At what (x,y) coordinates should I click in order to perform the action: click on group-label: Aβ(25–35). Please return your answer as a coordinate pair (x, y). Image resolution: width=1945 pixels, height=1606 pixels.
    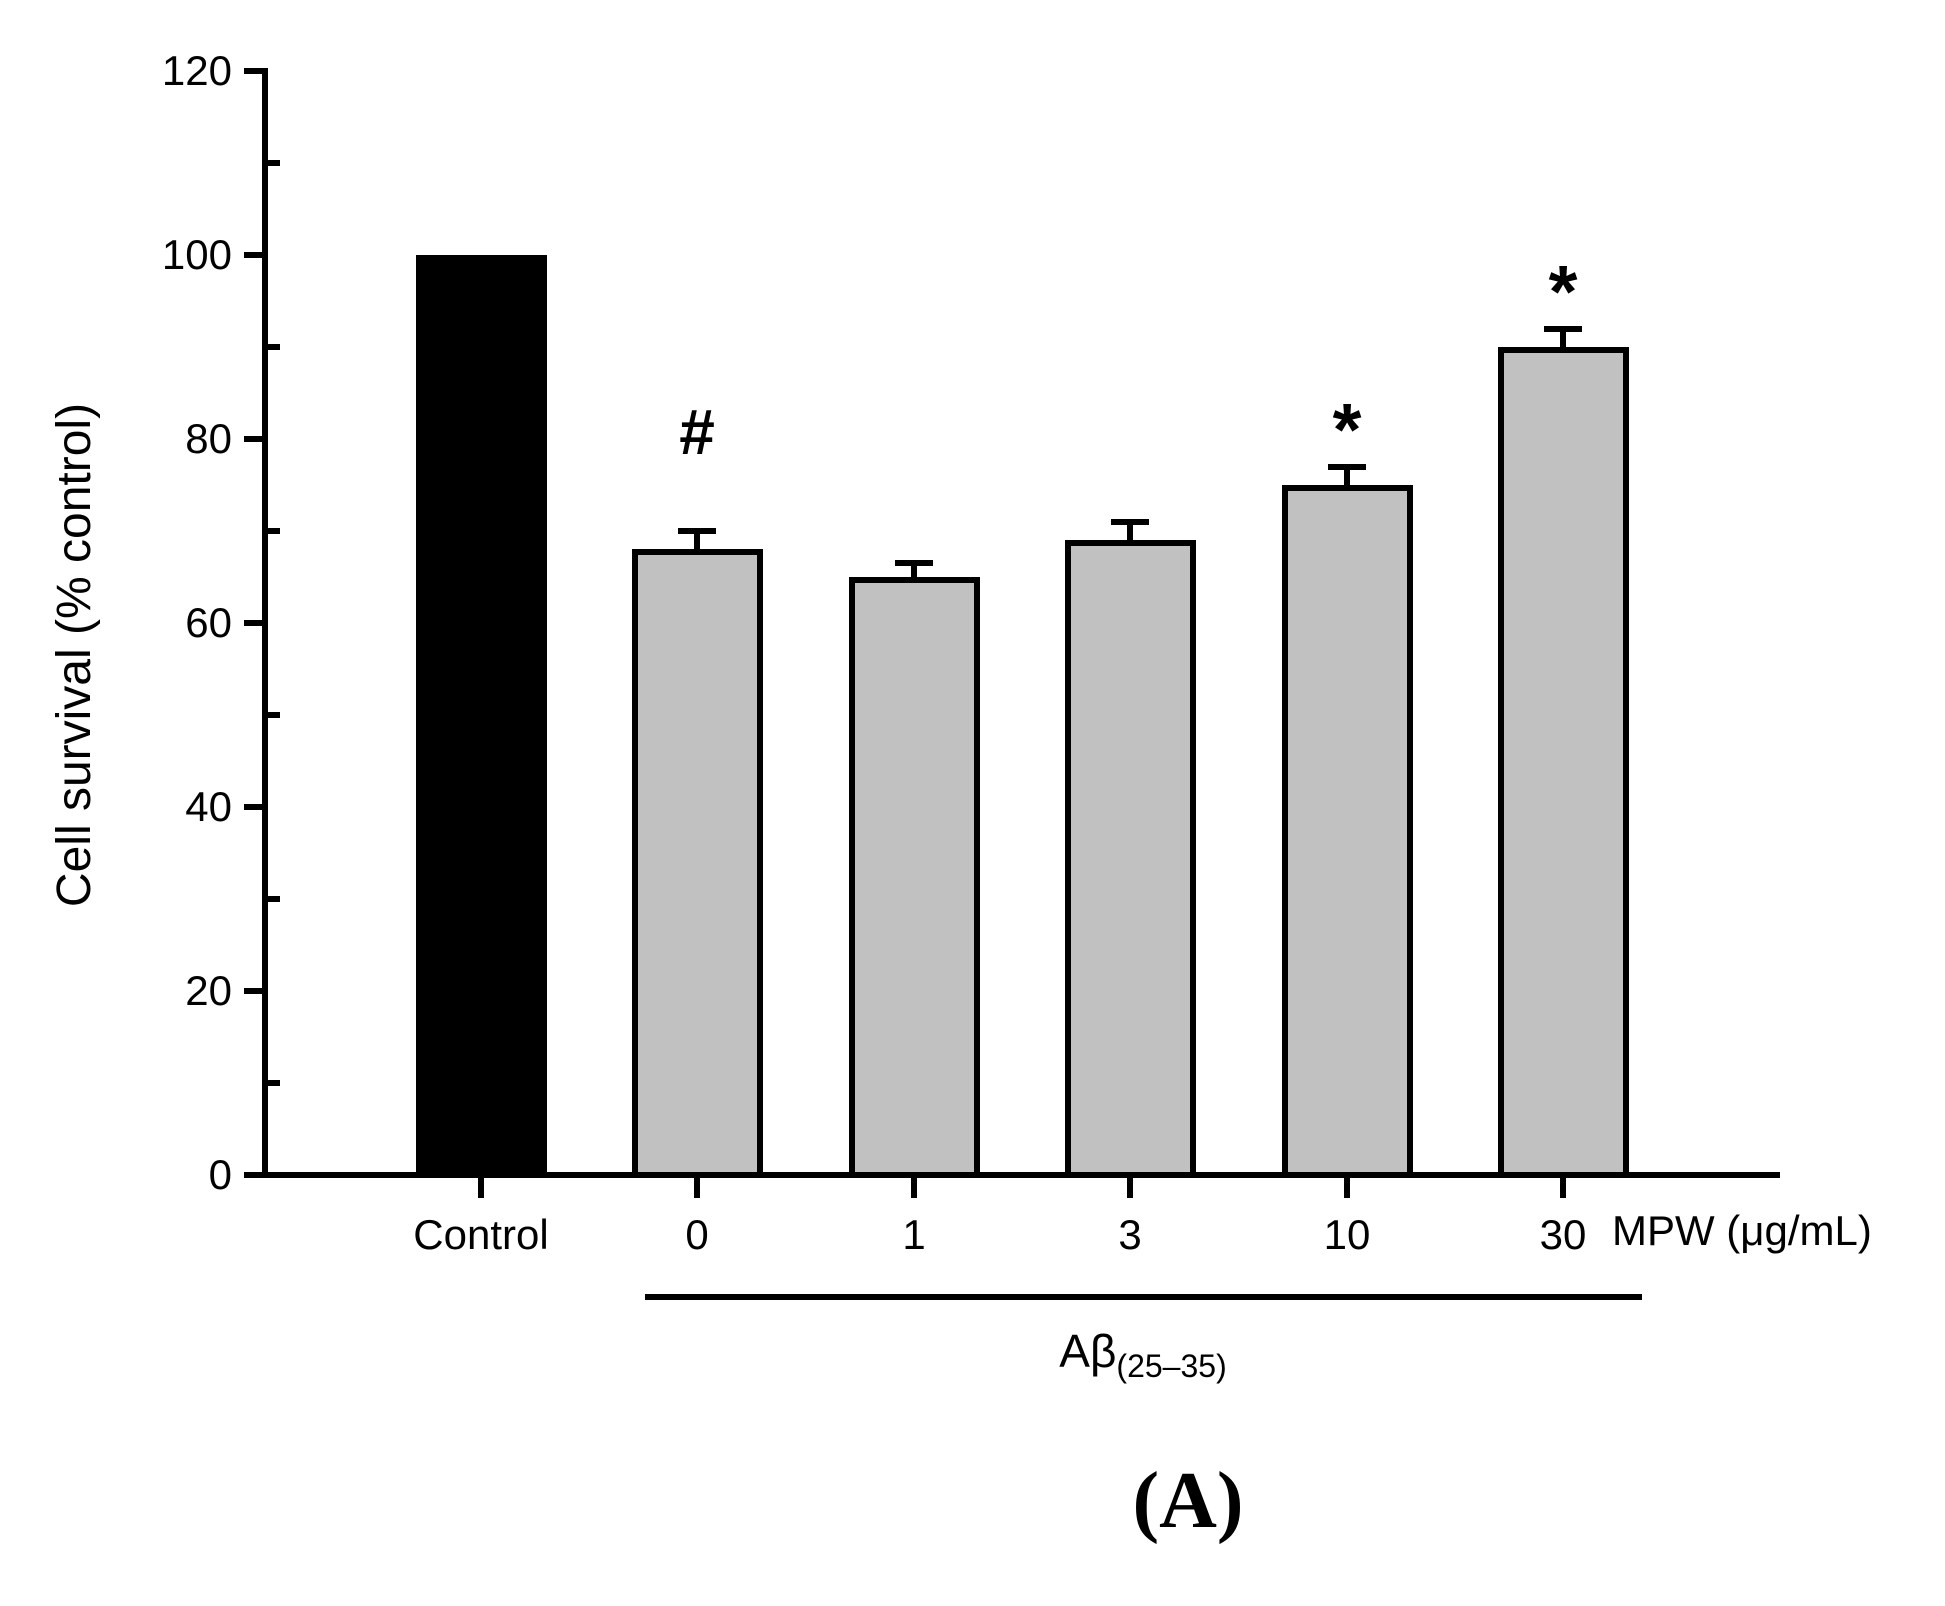
    Looking at the image, I should click on (1143, 1358).